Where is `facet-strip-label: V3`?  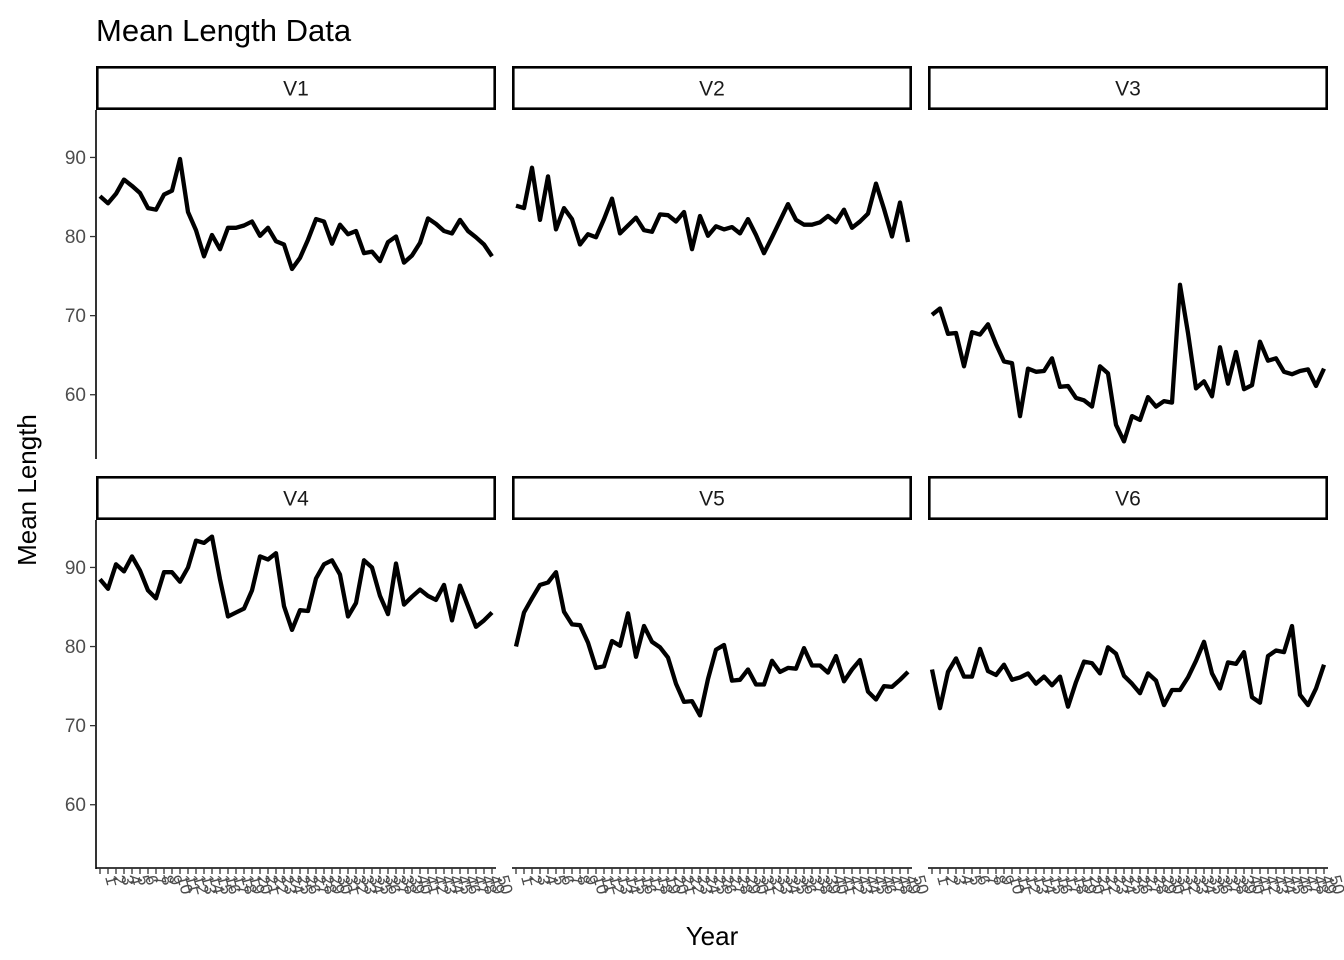
facet-strip-label: V3 is located at coordinates (1128, 89).